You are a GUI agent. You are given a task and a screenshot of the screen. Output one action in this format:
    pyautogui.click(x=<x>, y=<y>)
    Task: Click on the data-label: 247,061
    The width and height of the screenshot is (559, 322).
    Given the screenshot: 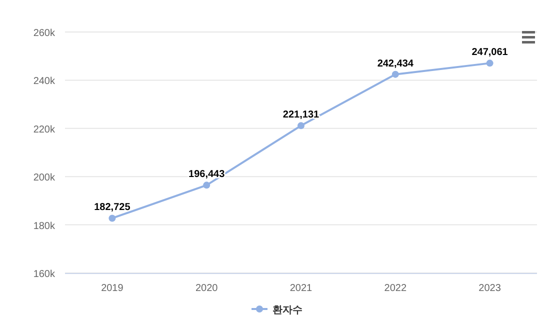 What is the action you would take?
    pyautogui.click(x=490, y=52)
    